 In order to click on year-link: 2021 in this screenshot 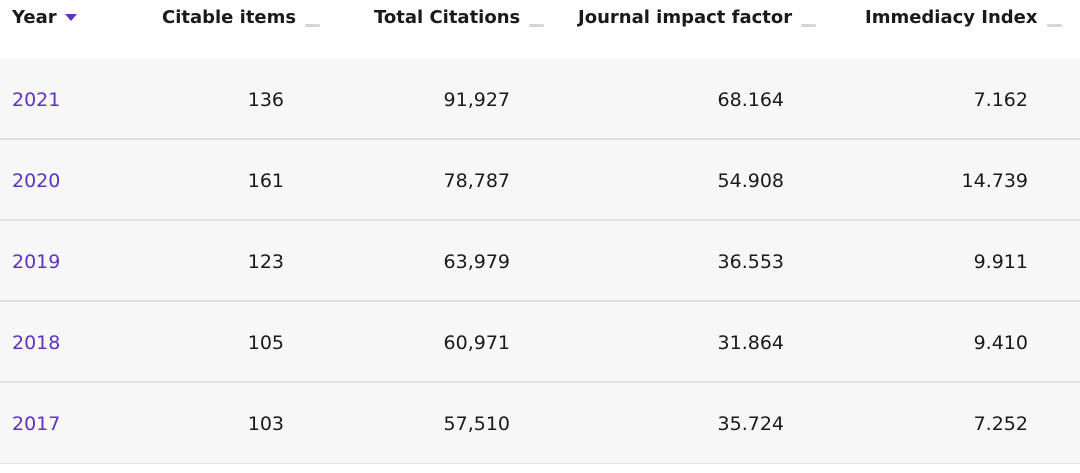, I will do `click(36, 99)`.